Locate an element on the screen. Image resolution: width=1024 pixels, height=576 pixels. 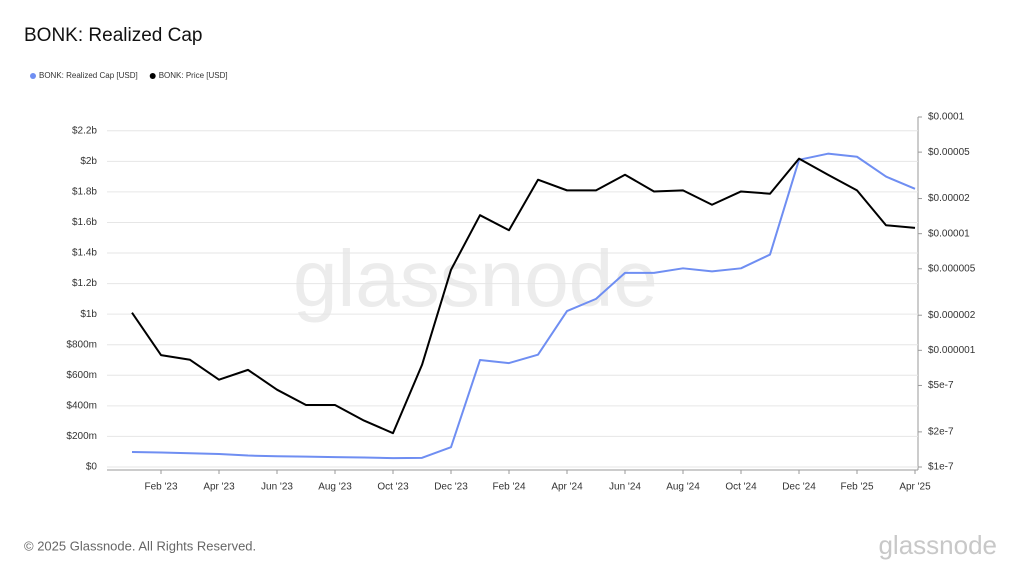
x-tick-label: Jun '24 is located at coordinates (625, 487).